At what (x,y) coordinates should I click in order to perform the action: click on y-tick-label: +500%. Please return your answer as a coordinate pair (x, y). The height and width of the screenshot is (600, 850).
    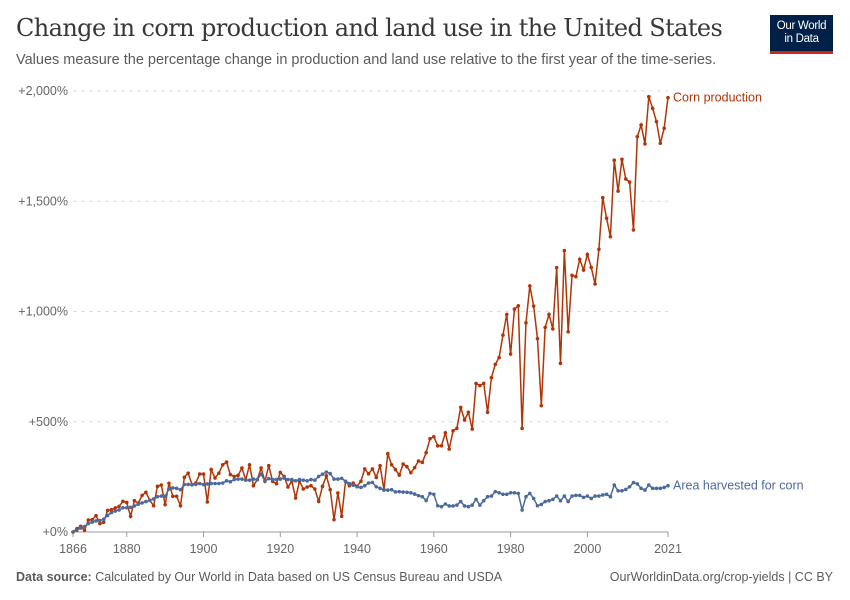
    Looking at the image, I should click on (48, 422).